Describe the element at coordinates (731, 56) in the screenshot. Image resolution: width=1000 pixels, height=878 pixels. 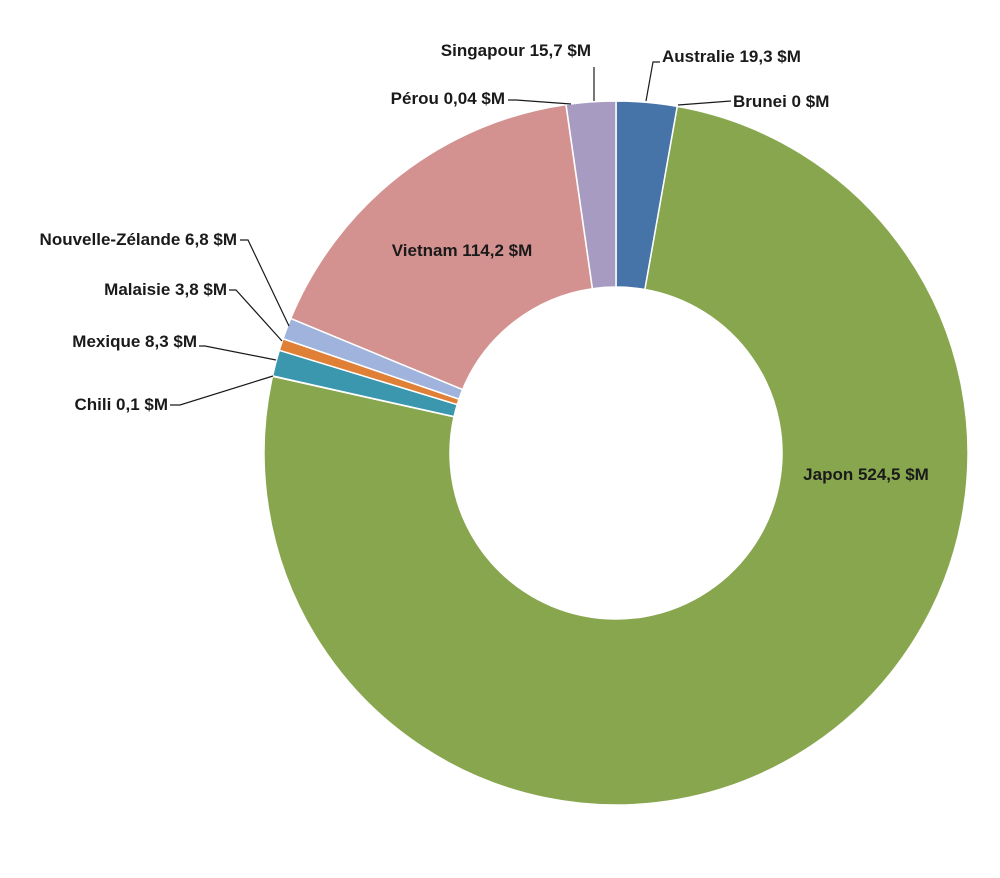
I see `data-label-australie: Australie 19,3 $M` at that location.